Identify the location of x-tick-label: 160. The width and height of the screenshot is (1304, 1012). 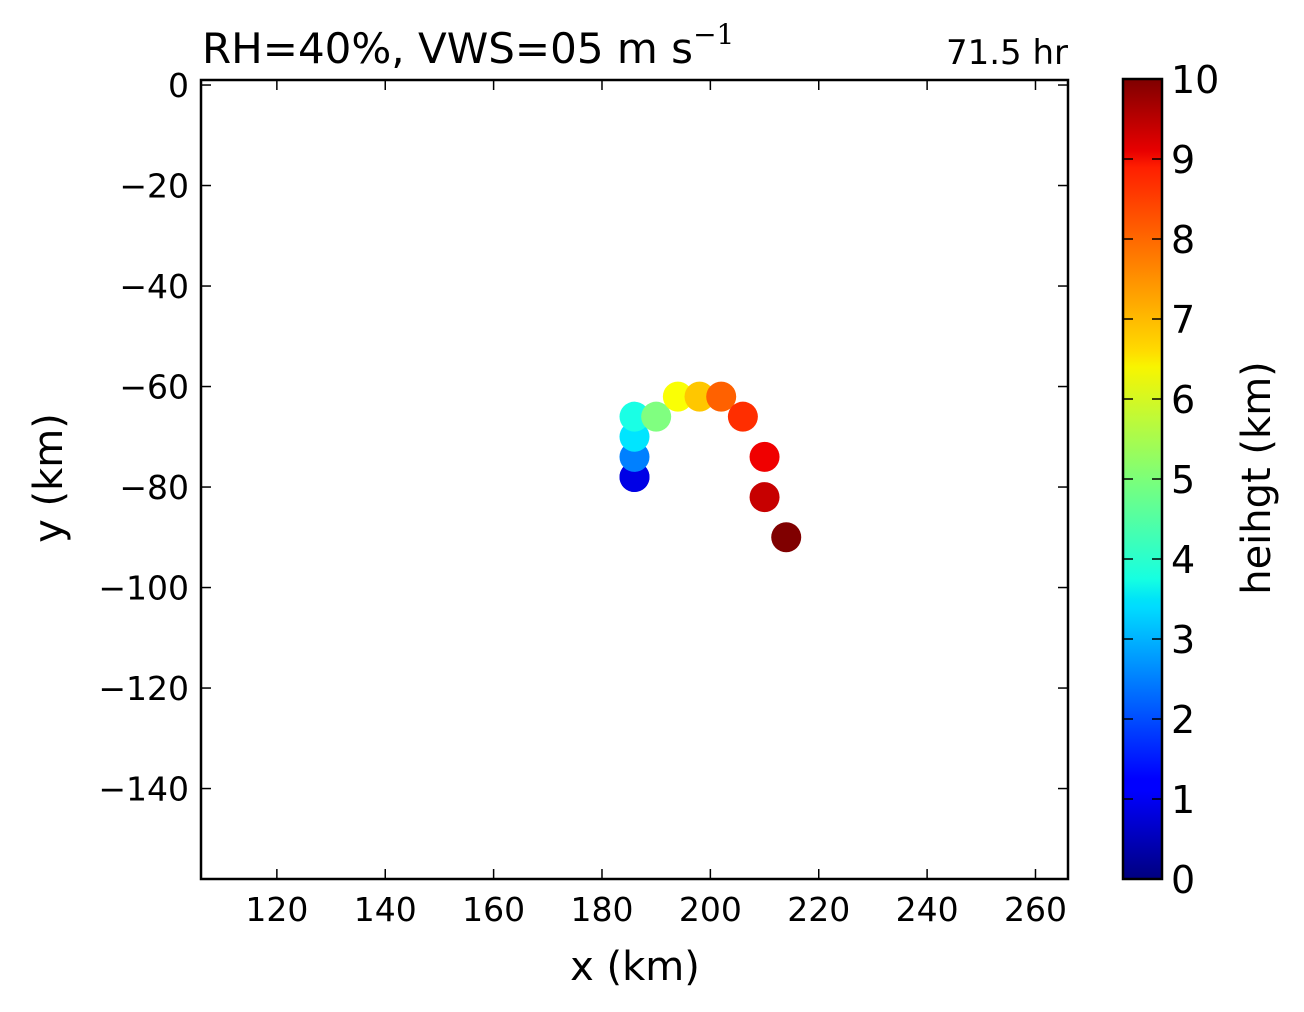
(493, 909).